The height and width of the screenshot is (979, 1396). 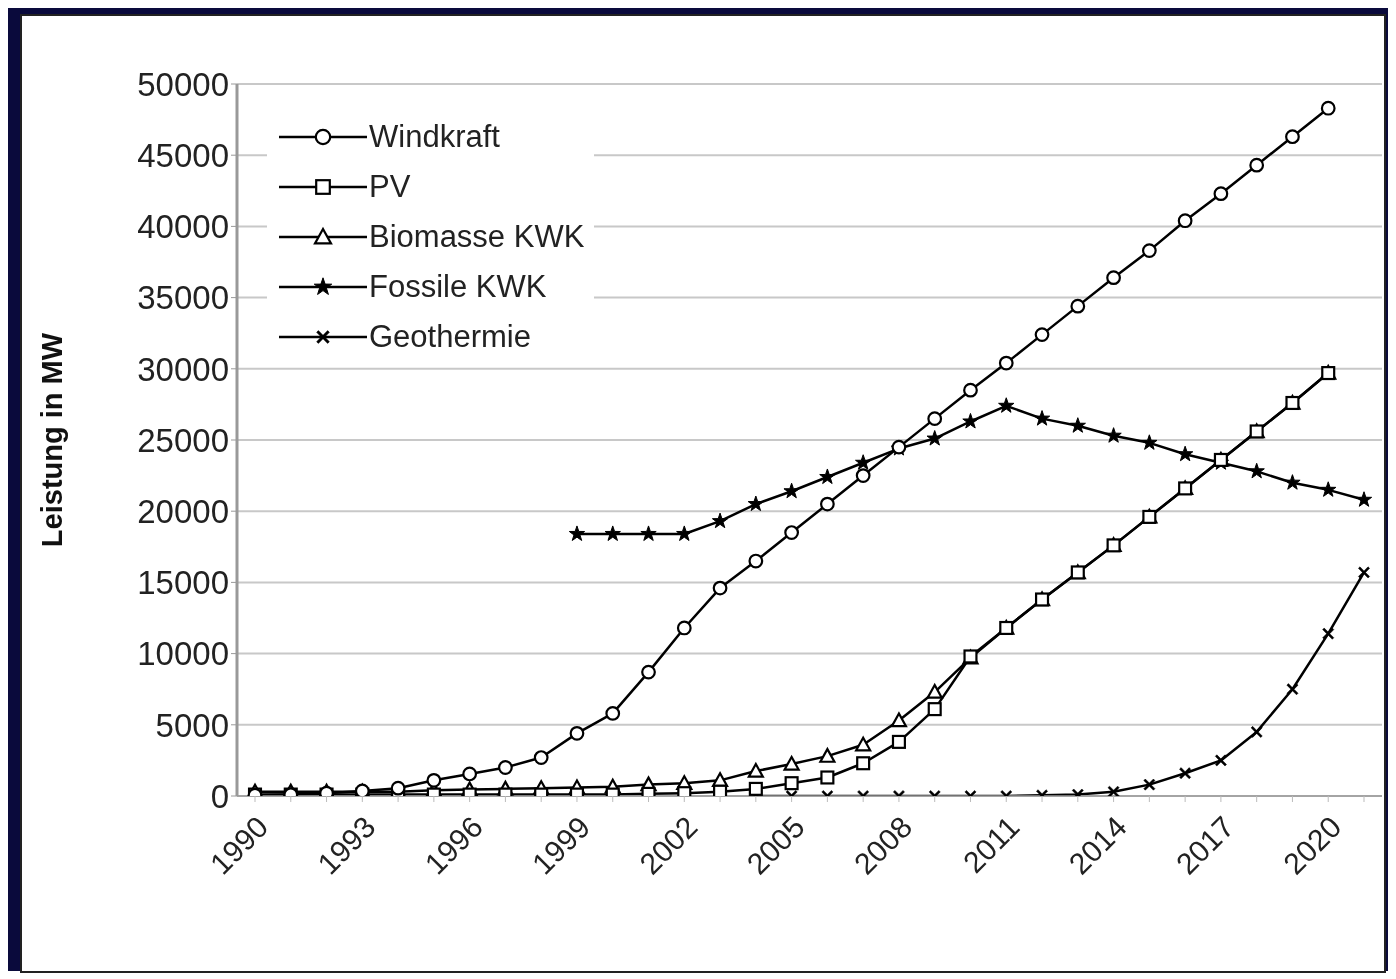 What do you see at coordinates (458, 287) in the screenshot?
I see `legend-label: Fossile KWK` at bounding box center [458, 287].